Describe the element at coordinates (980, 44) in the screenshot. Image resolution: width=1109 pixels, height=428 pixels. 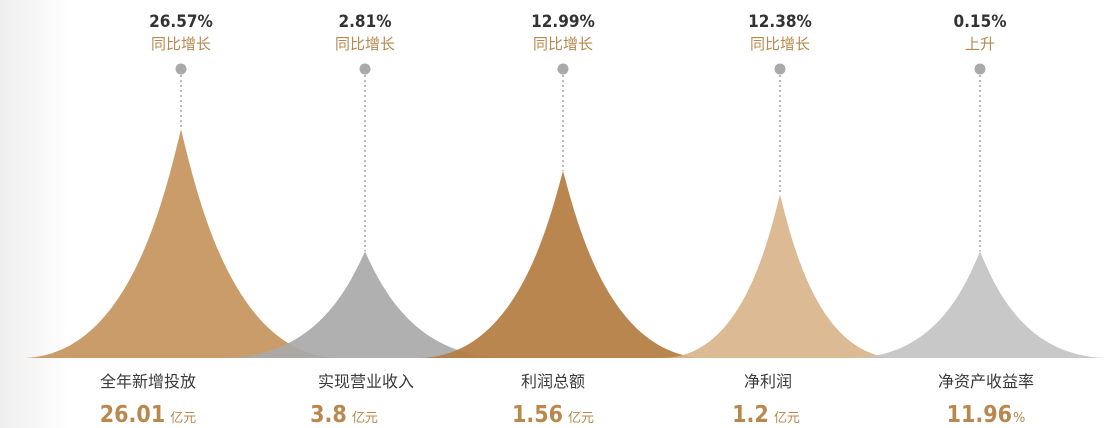
I see `change-text-5: 上升` at that location.